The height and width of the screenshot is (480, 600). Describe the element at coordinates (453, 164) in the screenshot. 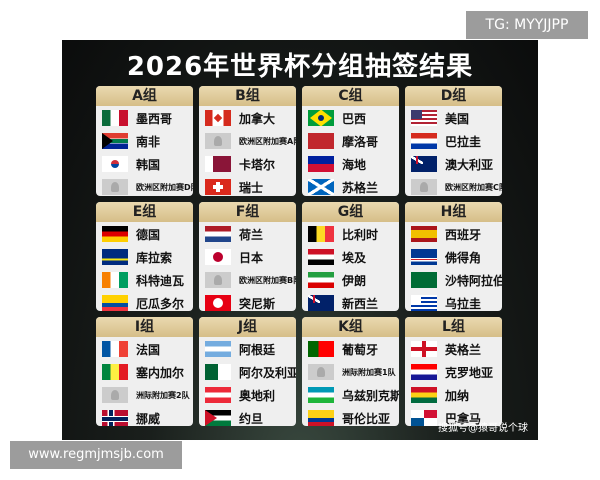

I see `team-item: 澳大利亚` at that location.